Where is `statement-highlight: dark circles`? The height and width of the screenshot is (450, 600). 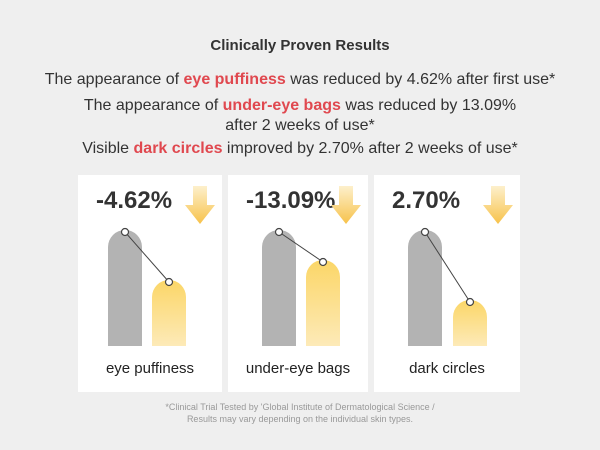
statement-highlight: dark circles is located at coordinates (178, 148).